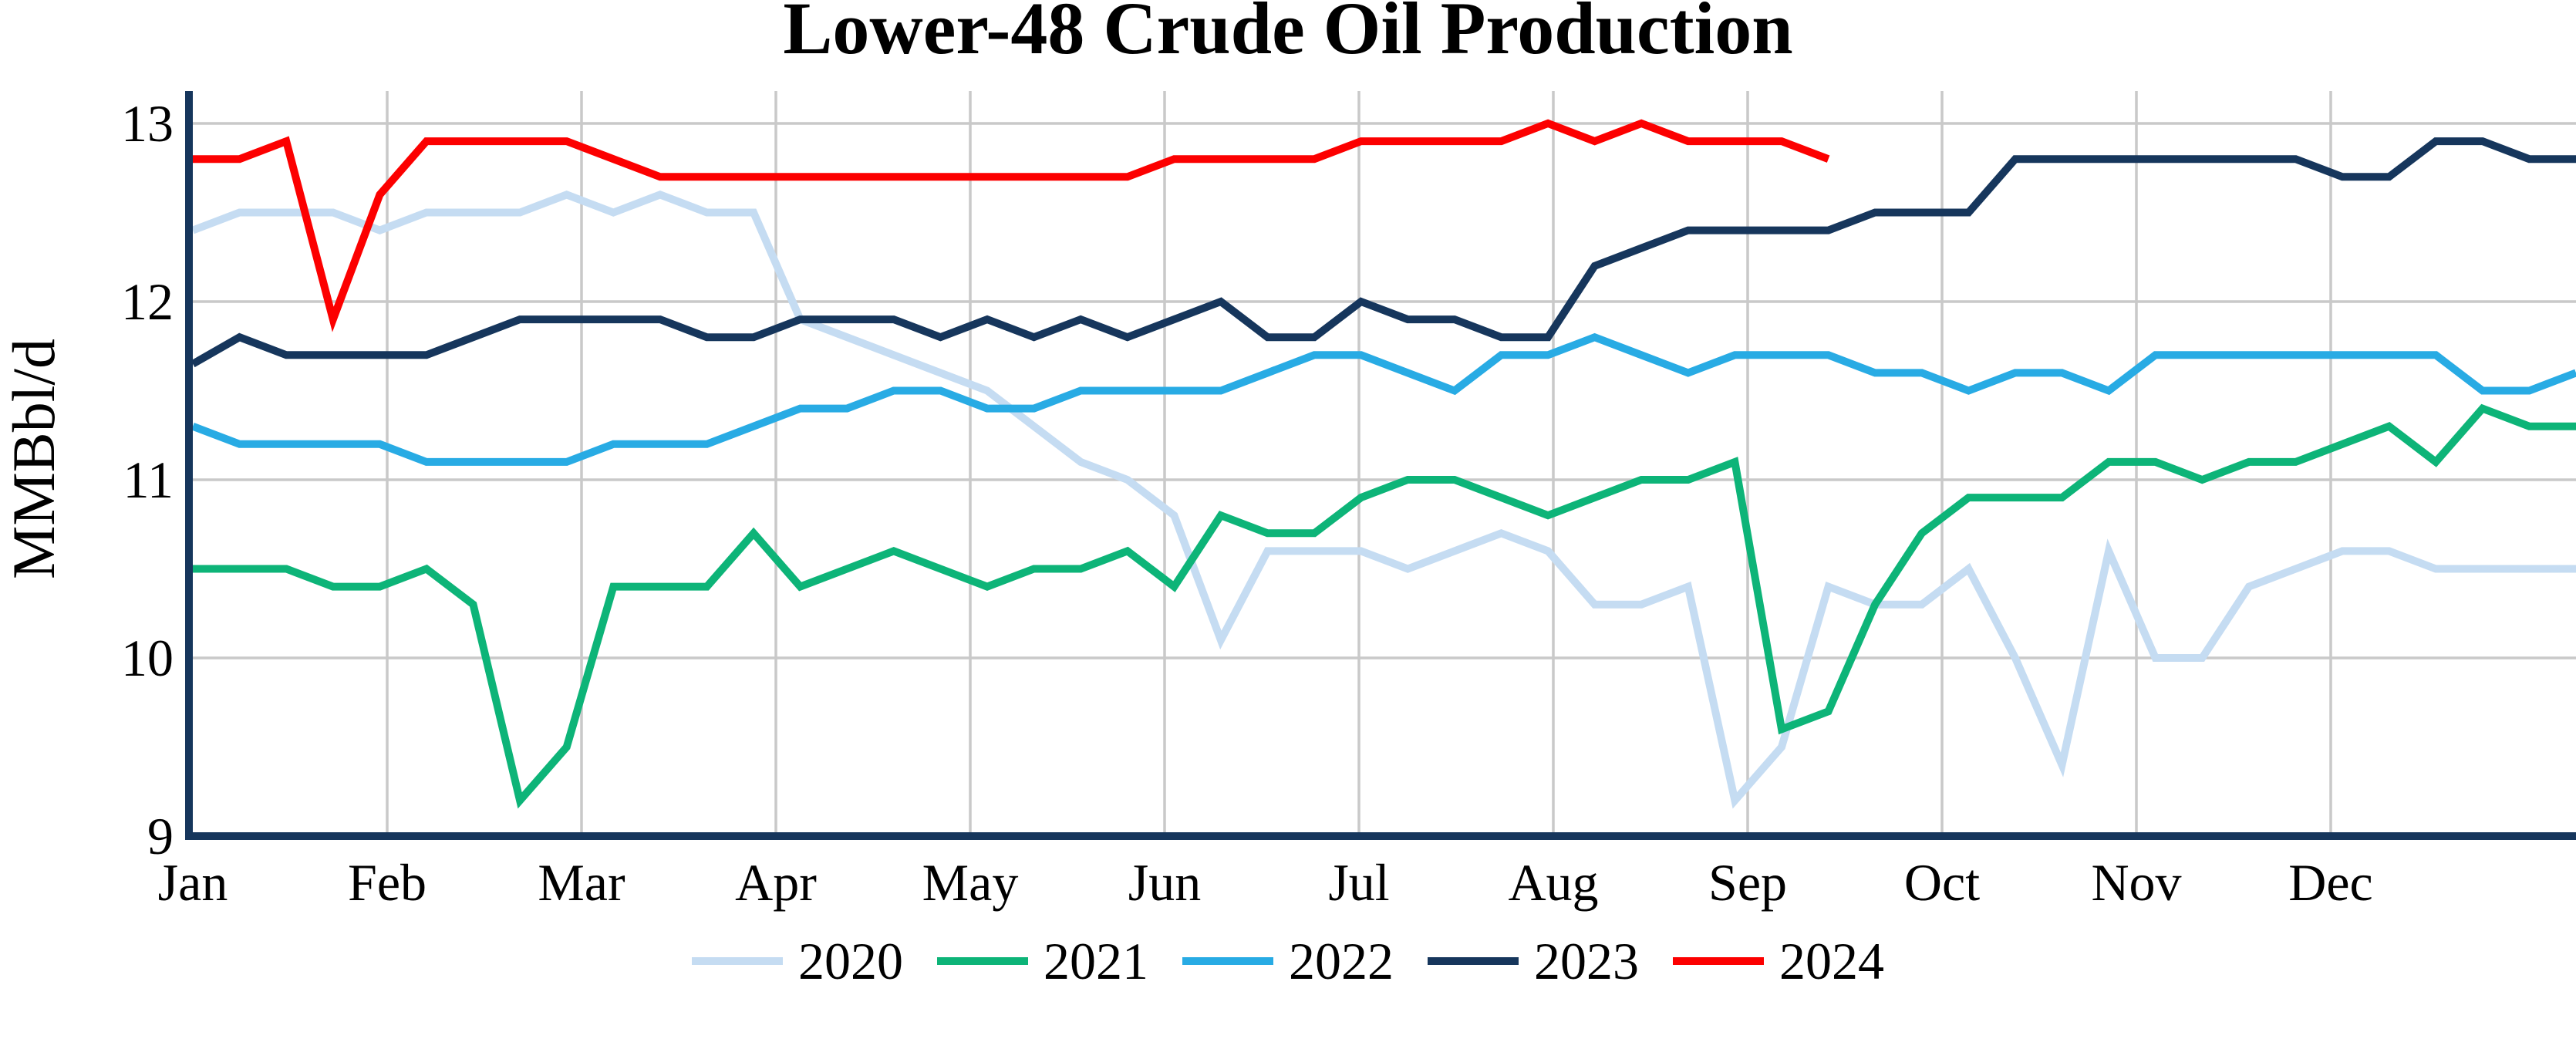 Image resolution: width=2576 pixels, height=1049 pixels. I want to click on chart-legend: 2020 2021 2022 2023 2024, so click(1288, 961).